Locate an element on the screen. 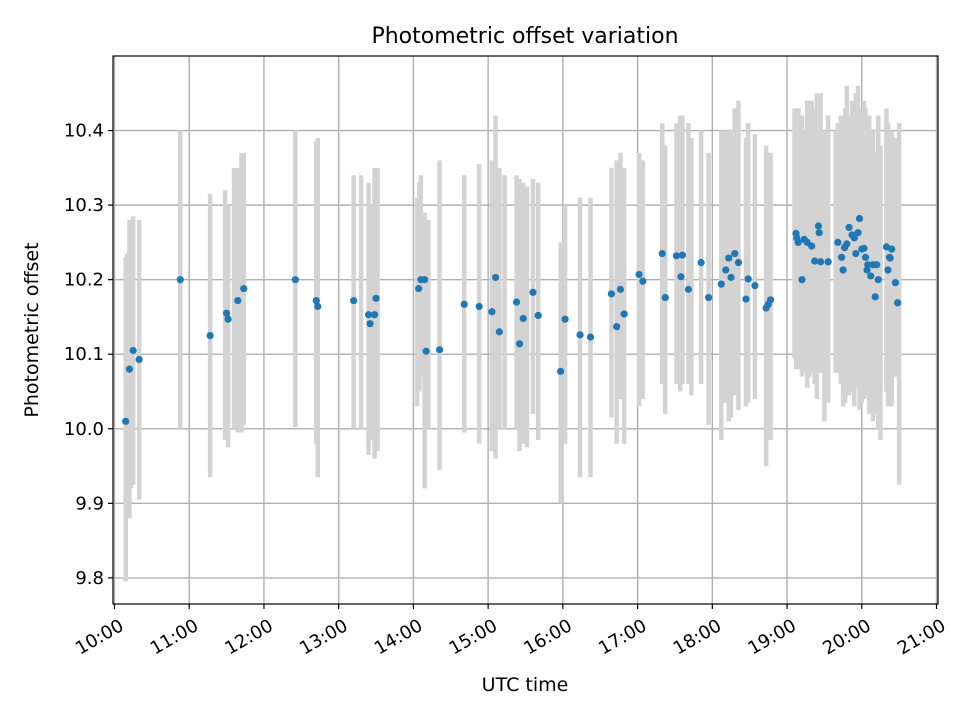 The width and height of the screenshot is (960, 720). x-tick-label: 20:00 is located at coordinates (846, 637).